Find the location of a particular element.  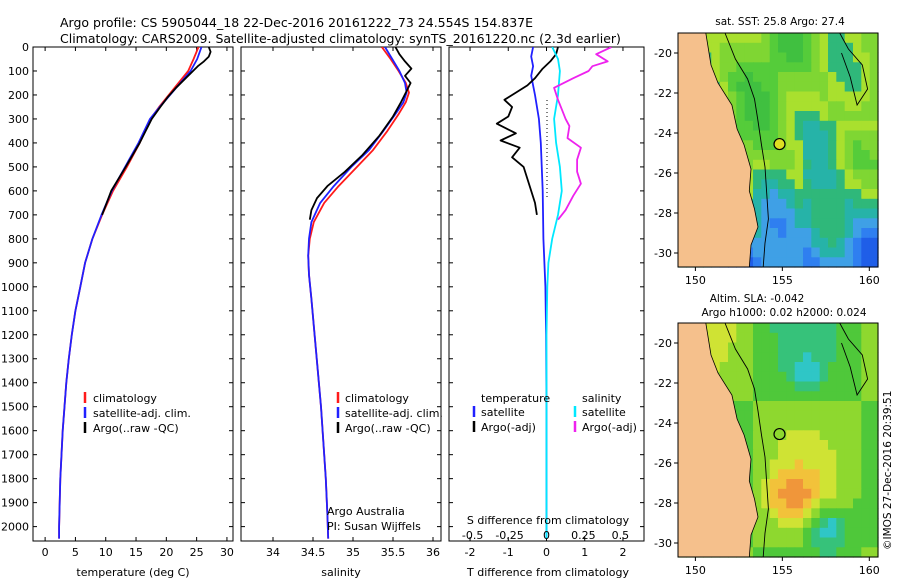

s-difference-tick-labels: -0.5 -0.25 0 0.25 0.5 is located at coordinates (545, 535).